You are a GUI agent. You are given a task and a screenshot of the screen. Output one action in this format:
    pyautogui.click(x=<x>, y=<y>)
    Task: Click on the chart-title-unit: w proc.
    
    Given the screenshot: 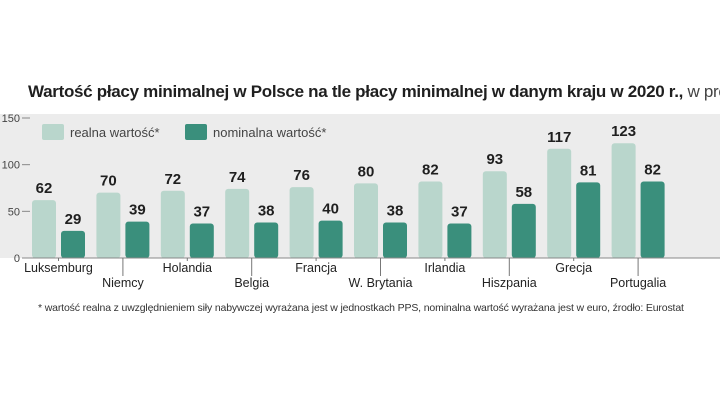 What is the action you would take?
    pyautogui.click(x=703, y=91)
    